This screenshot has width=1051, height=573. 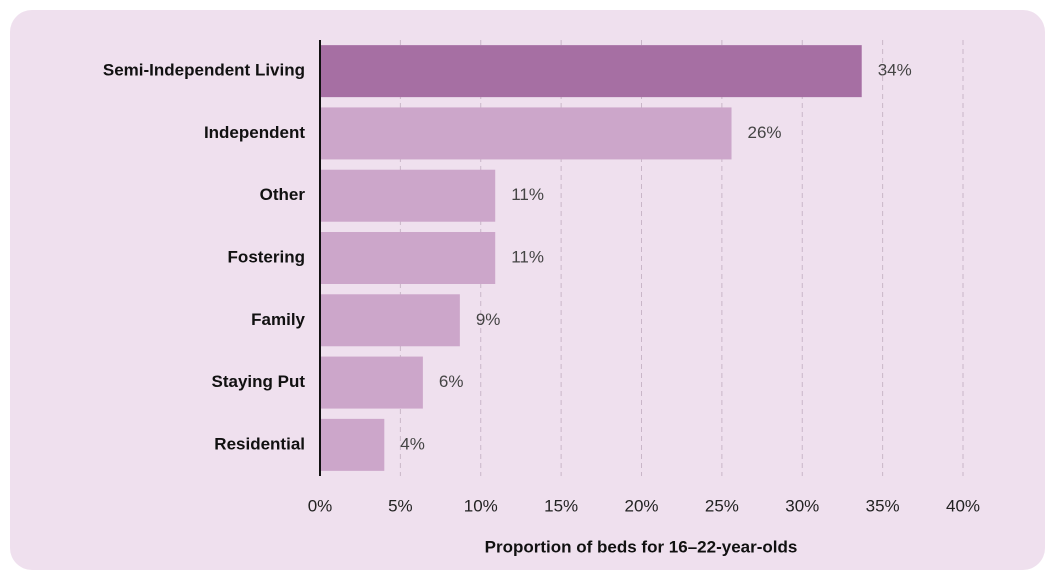 What do you see at coordinates (802, 505) in the screenshot?
I see `x-tick-label: 30%` at bounding box center [802, 505].